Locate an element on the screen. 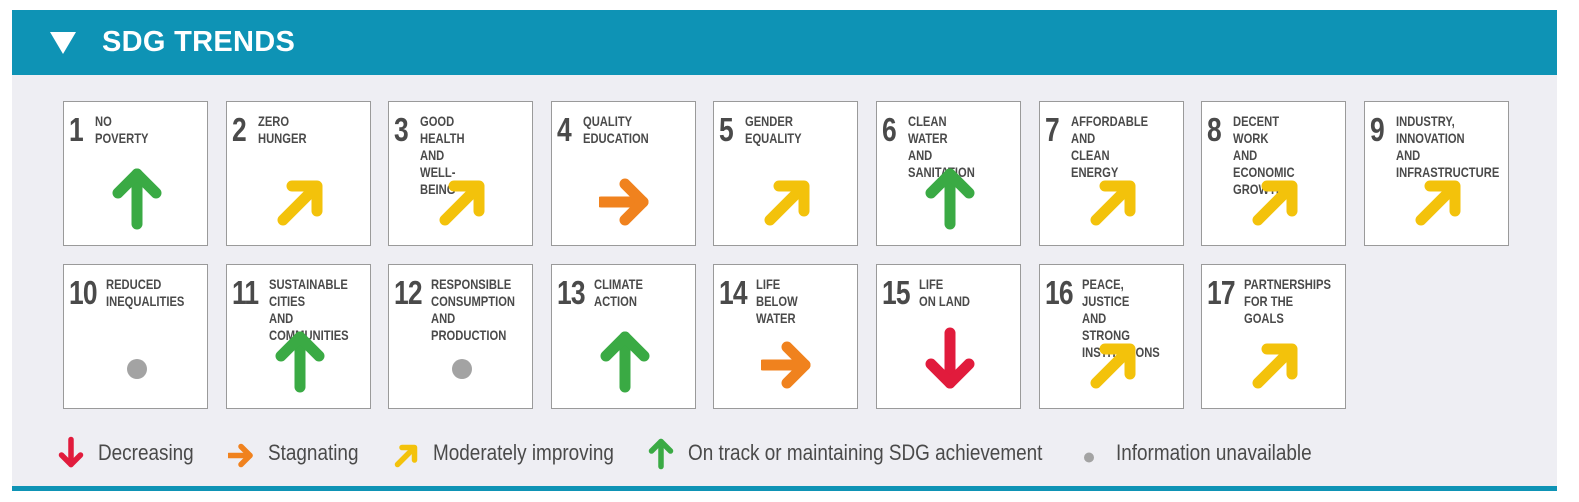 This screenshot has height=502, width=1579. sdg-tile-12: 12 Responsible Consumption and Production is located at coordinates (460, 336).